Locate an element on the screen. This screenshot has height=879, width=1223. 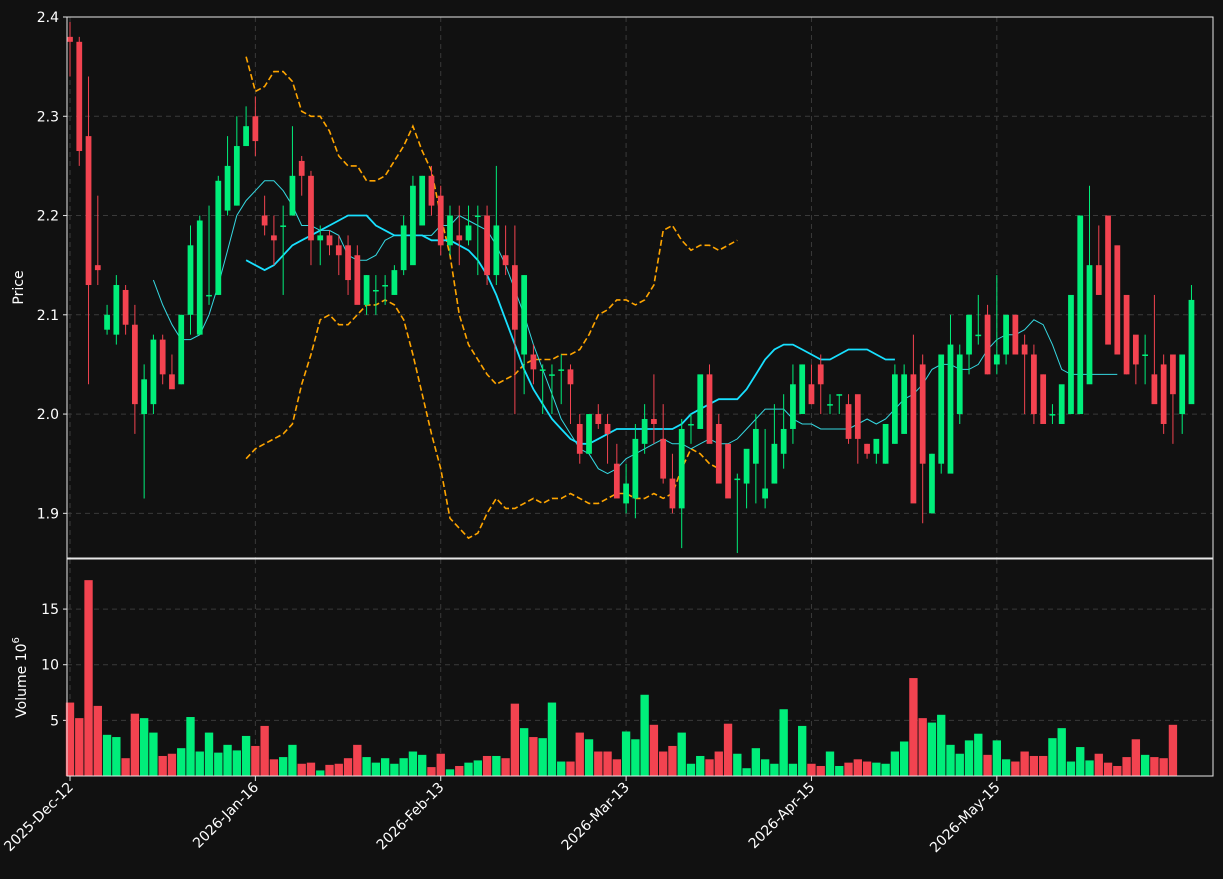
volume-y-tick-label: 15 is located at coordinates (50, 610).